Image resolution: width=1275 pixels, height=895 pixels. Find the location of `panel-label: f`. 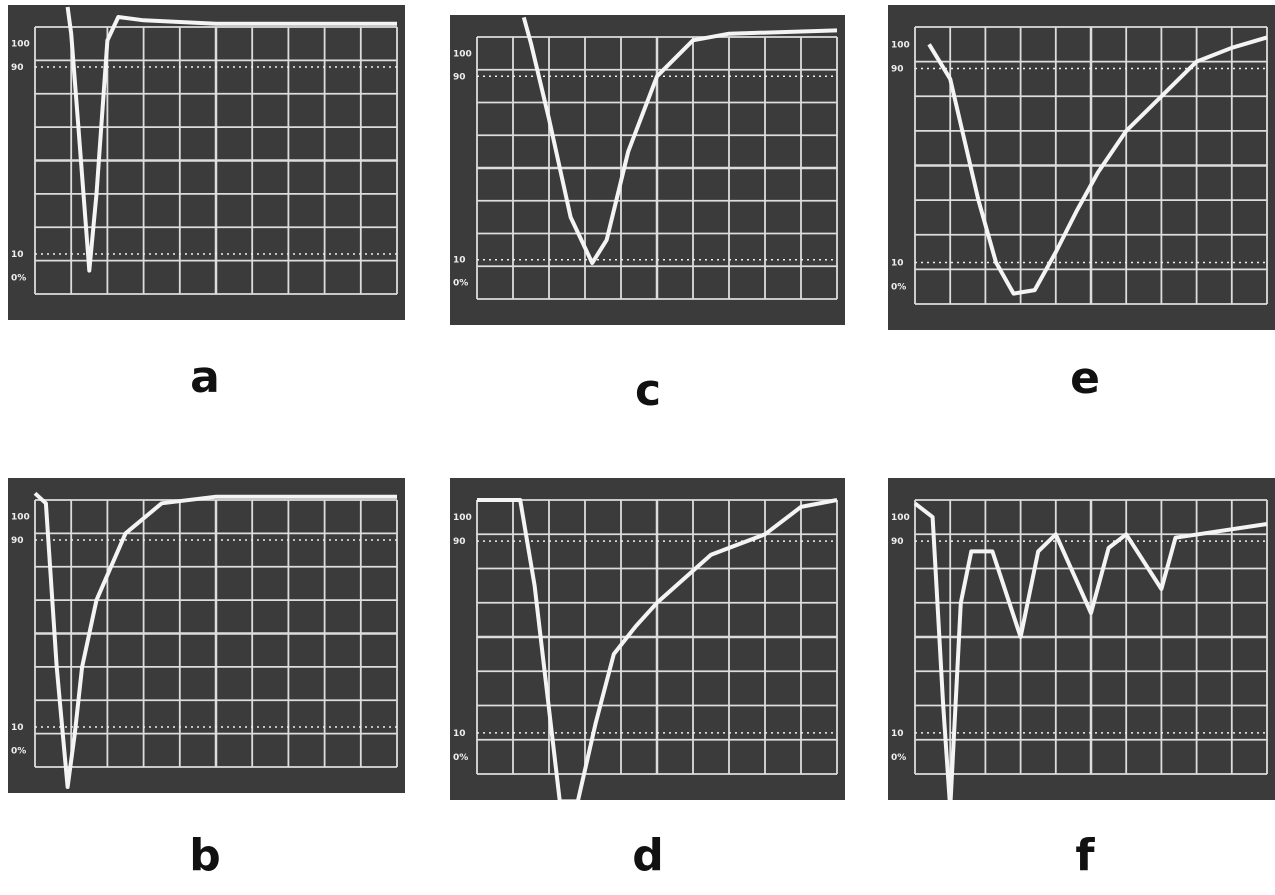

panel-label: f is located at coordinates (1085, 855).